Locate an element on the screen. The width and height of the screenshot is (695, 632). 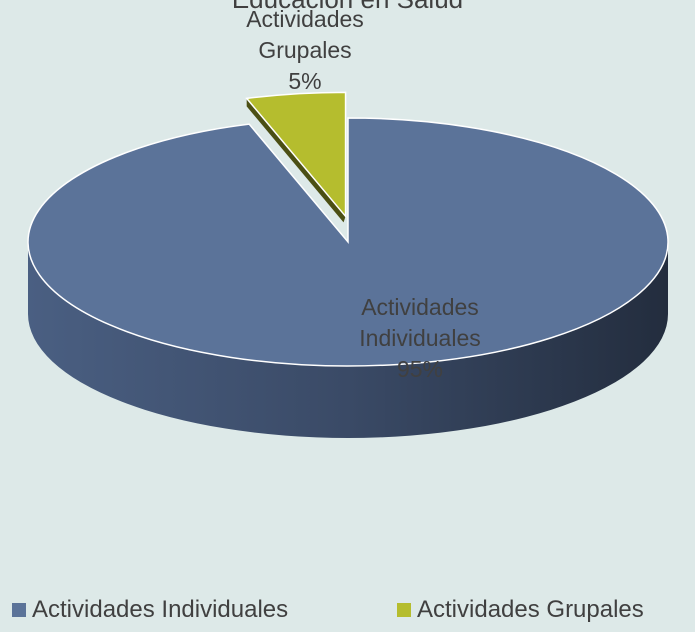
legend-label: Actividades Individuales is located at coordinates (160, 609).